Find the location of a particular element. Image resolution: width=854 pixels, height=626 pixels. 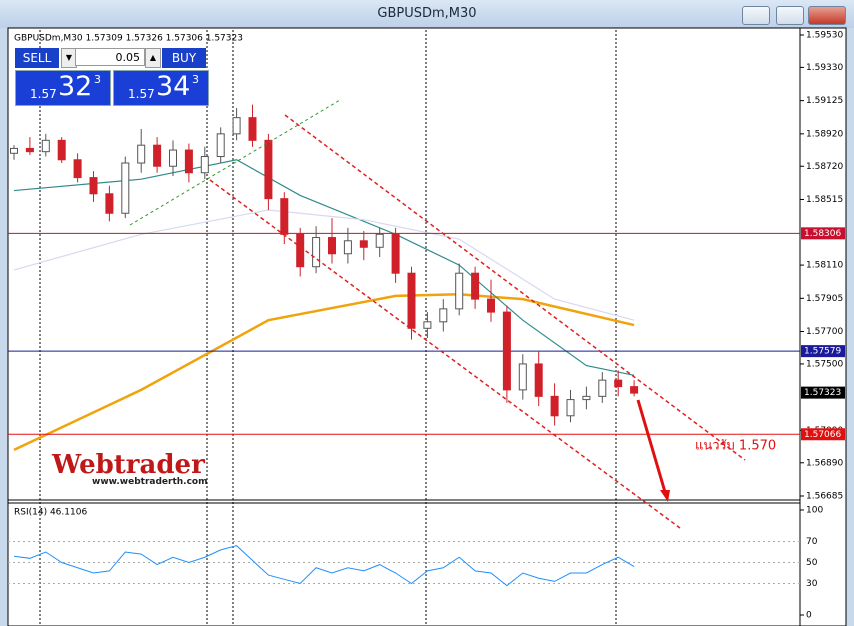

y-tick-label: 1.56890 is located at coordinates (824, 463).